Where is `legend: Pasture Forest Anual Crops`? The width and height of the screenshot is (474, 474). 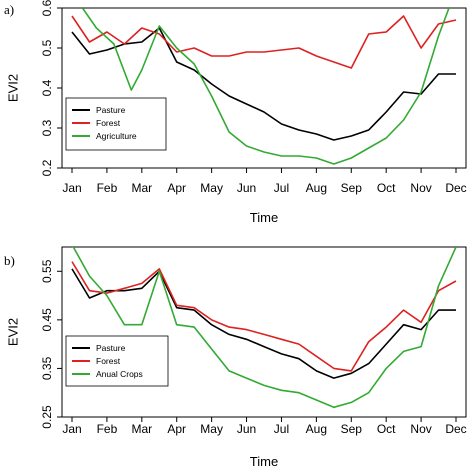
legend: Pasture Forest Anual Crops is located at coordinates (117, 361).